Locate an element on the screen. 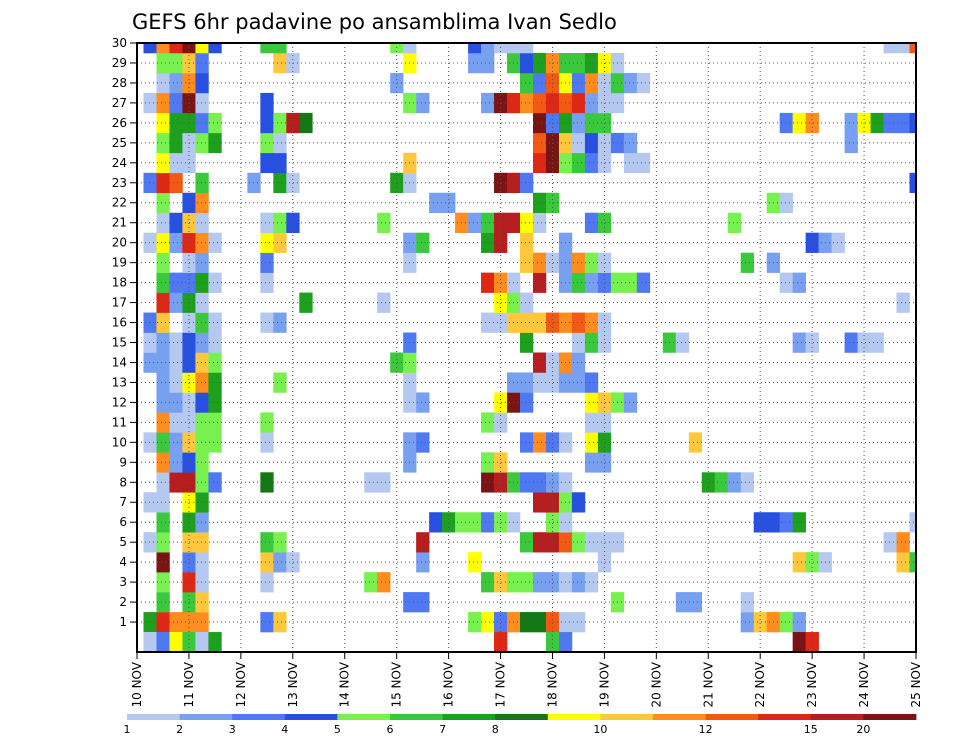 This screenshot has height=742, width=960. y-tick-label: 4 is located at coordinates (123, 562).